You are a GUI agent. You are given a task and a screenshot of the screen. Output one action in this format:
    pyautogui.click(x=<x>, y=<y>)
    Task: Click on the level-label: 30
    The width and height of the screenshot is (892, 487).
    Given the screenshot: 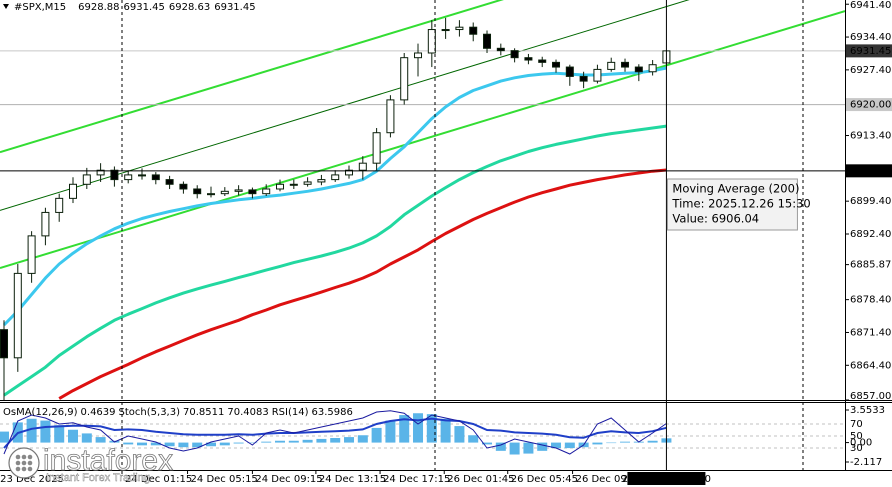 What is the action you would take?
    pyautogui.click(x=856, y=448)
    